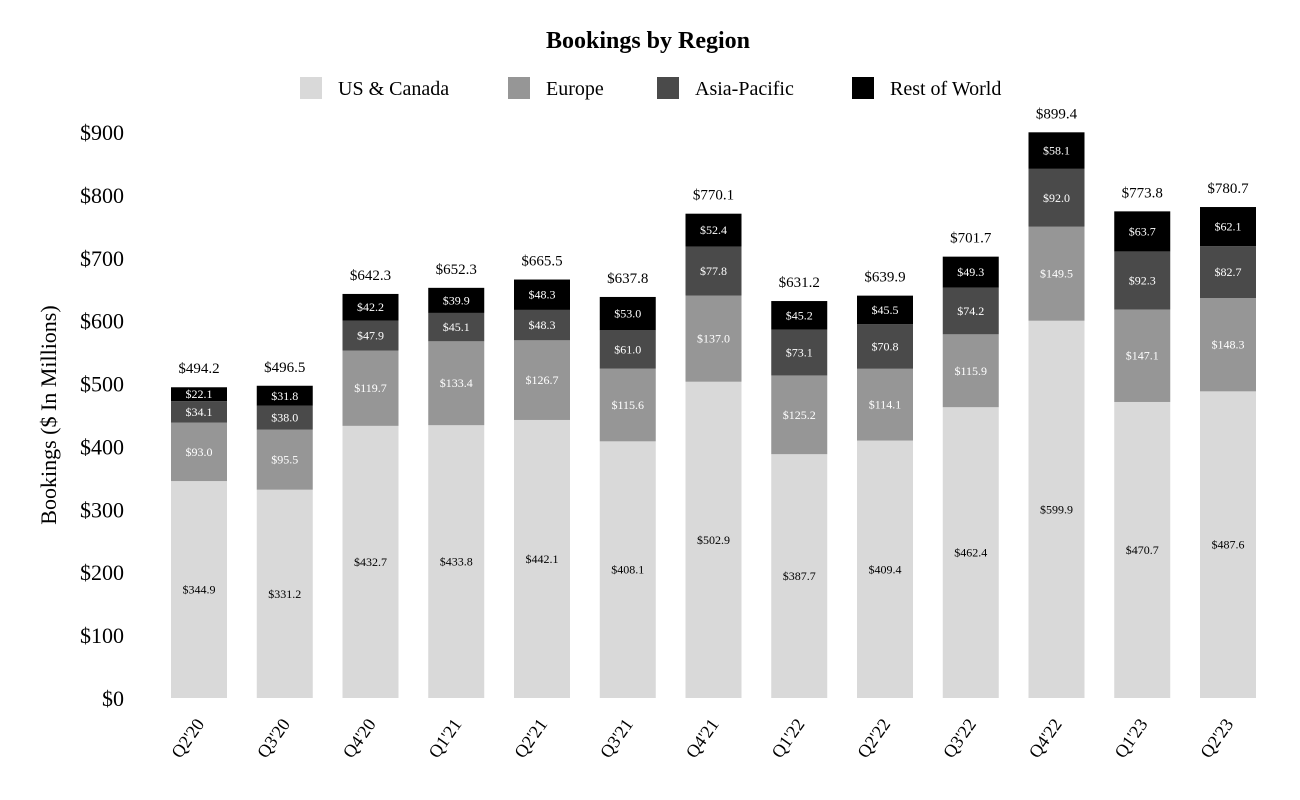 The width and height of the screenshot is (1300, 800). What do you see at coordinates (627, 314) in the screenshot?
I see `segment-value-label: $53.0` at bounding box center [627, 314].